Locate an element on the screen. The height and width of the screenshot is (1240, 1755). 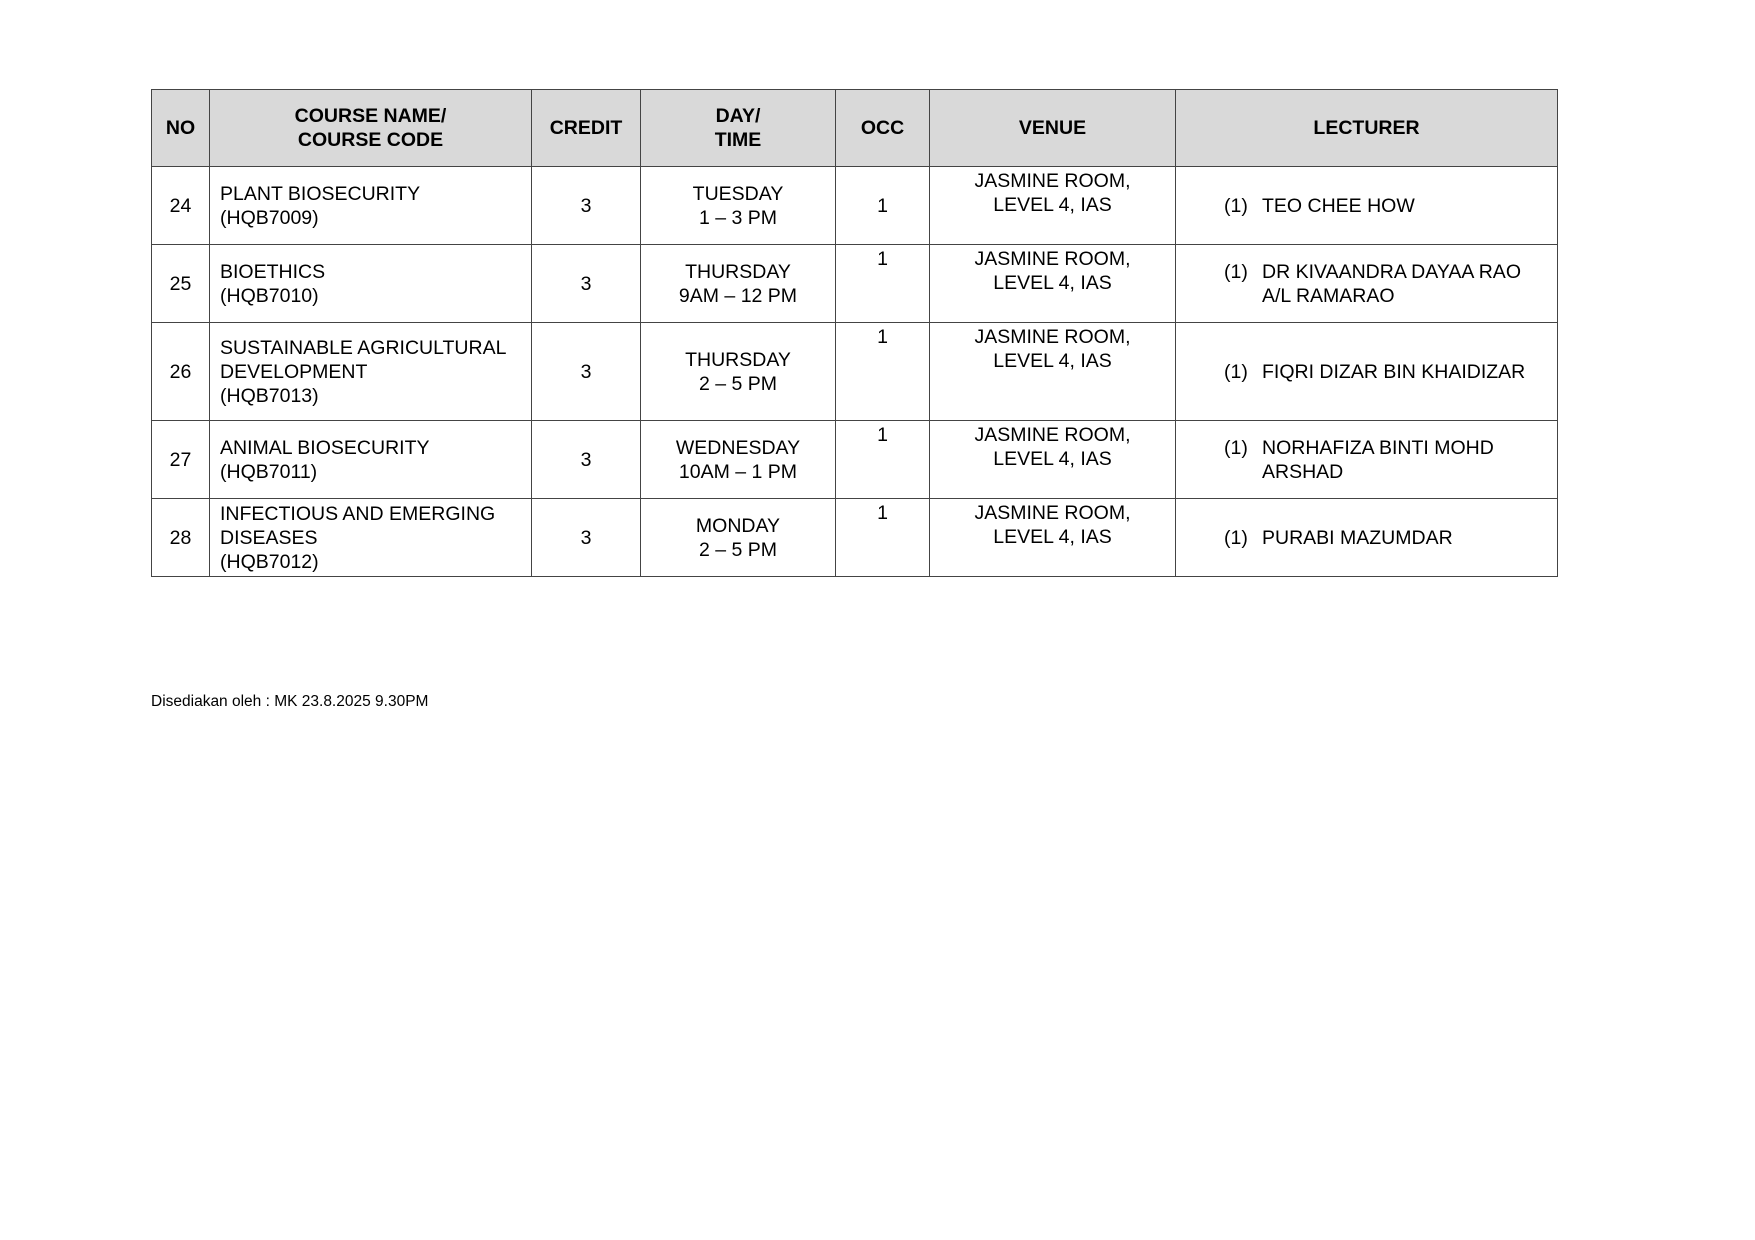
header-occ: OCC is located at coordinates (882, 128).